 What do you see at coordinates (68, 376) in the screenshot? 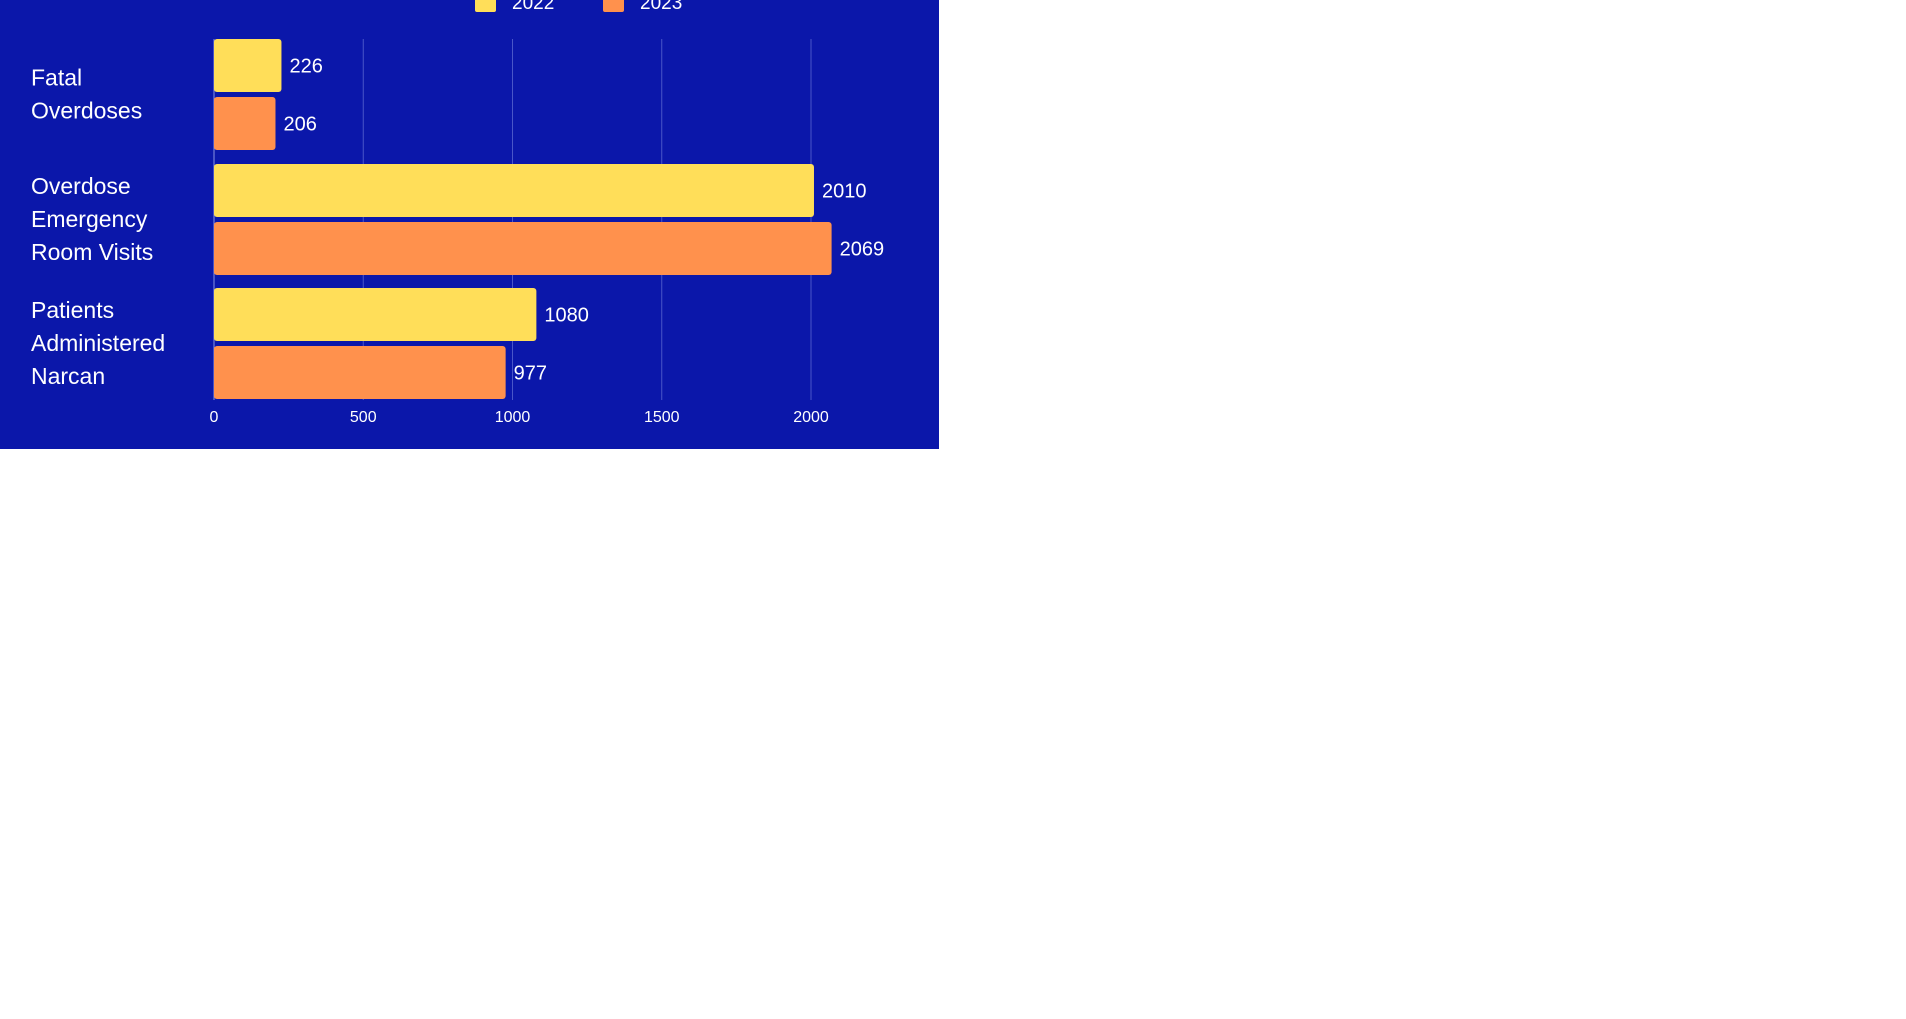
I see `category-label: Narcan` at bounding box center [68, 376].